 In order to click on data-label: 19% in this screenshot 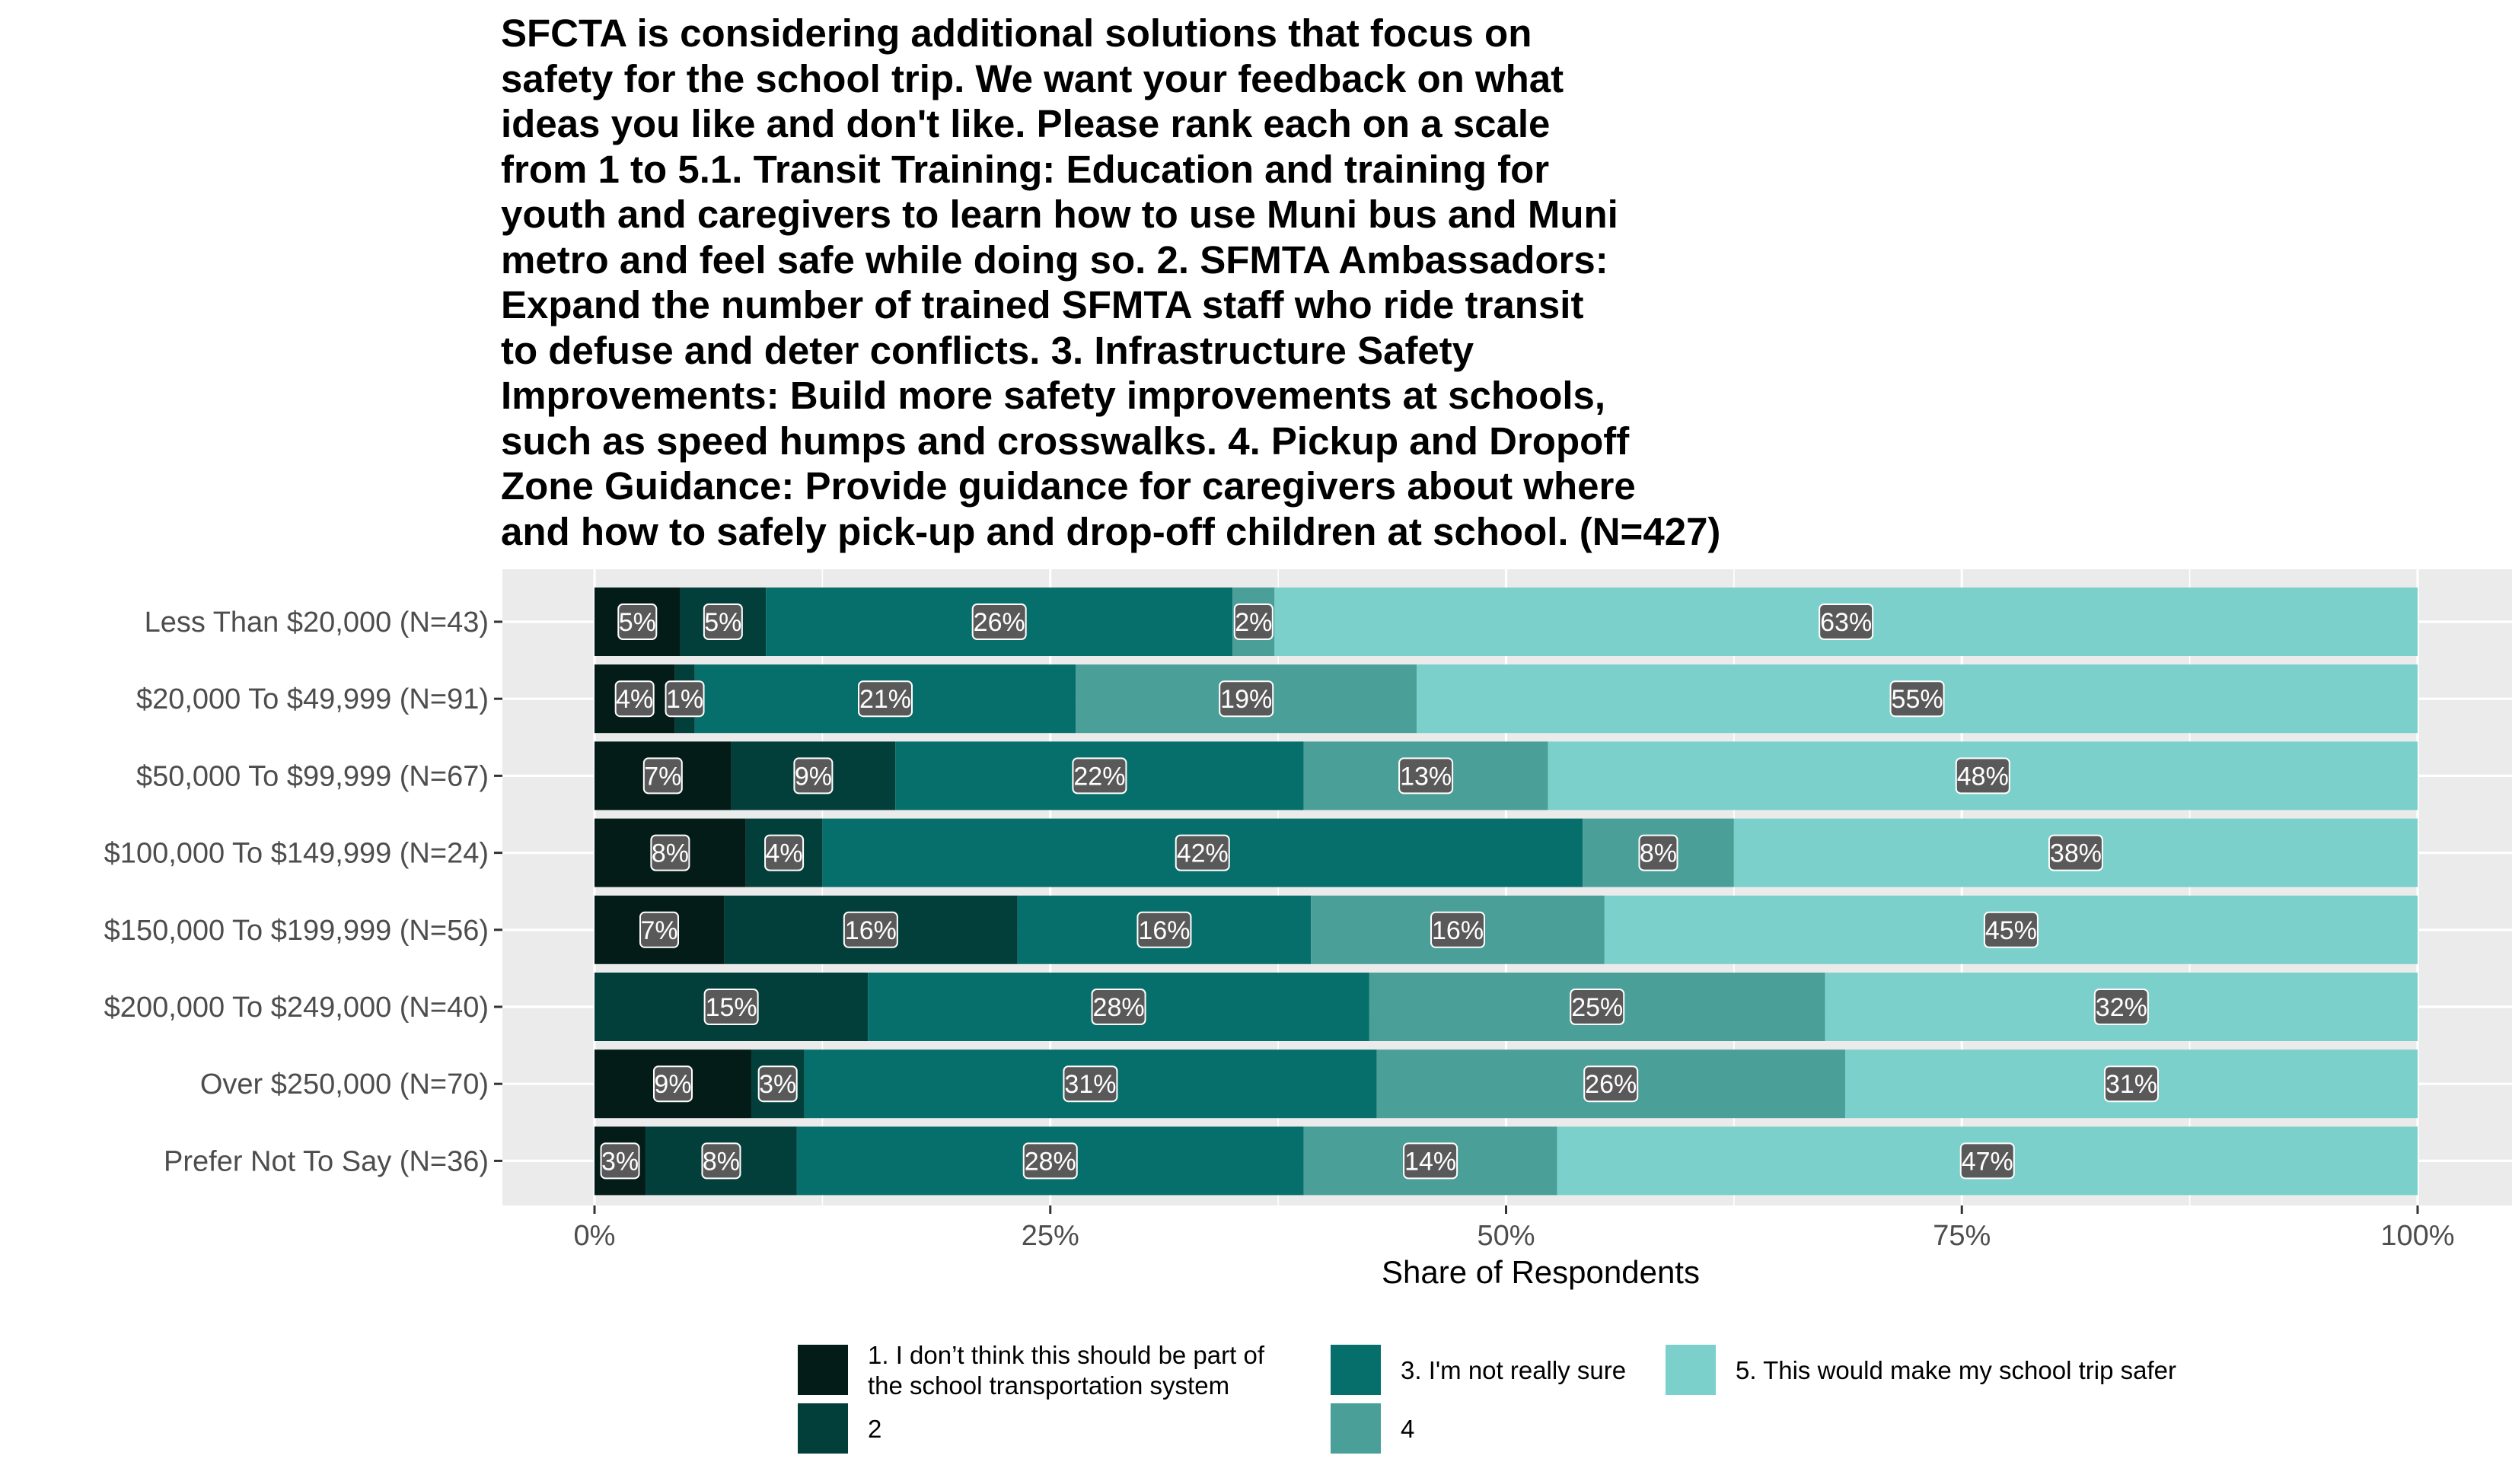, I will do `click(1246, 699)`.